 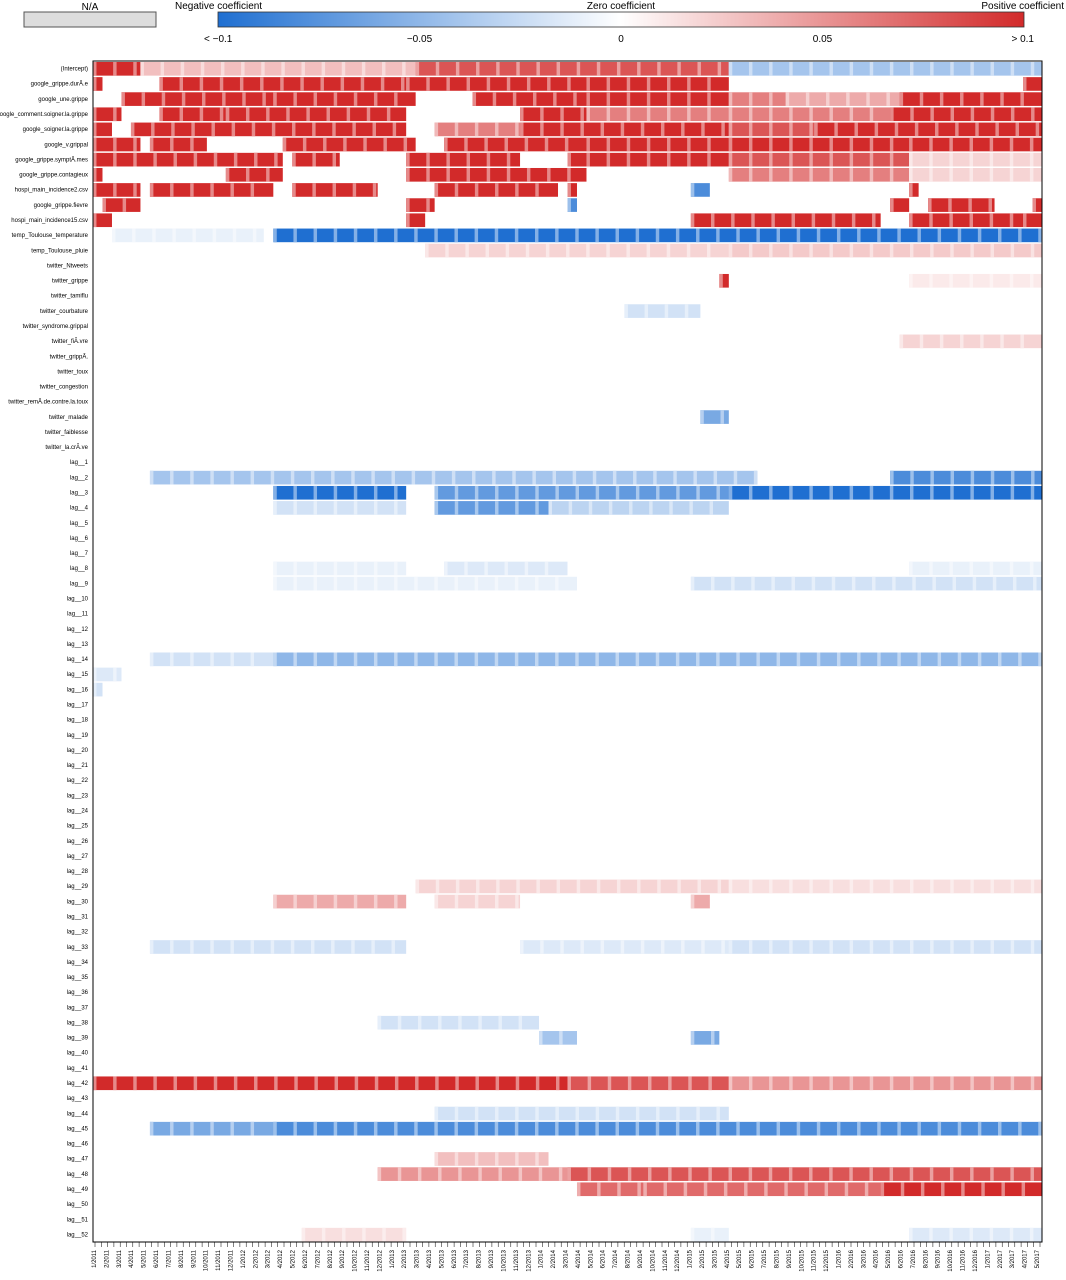 What do you see at coordinates (256, 1258) in the screenshot?
I see `x-tick-label: 2/2012` at bounding box center [256, 1258].